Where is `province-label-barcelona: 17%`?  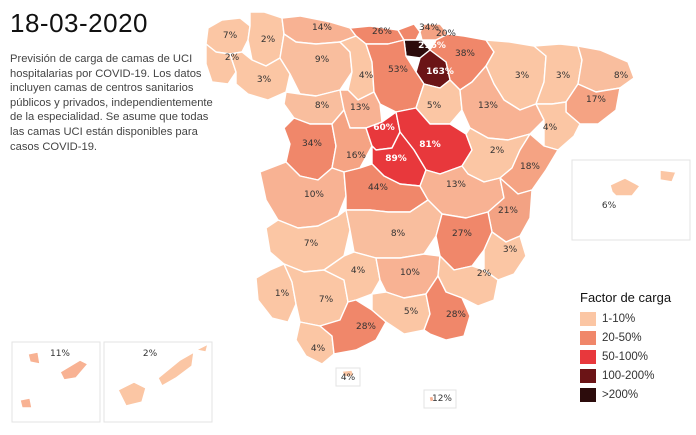
province-label-barcelona: 17% is located at coordinates (596, 100).